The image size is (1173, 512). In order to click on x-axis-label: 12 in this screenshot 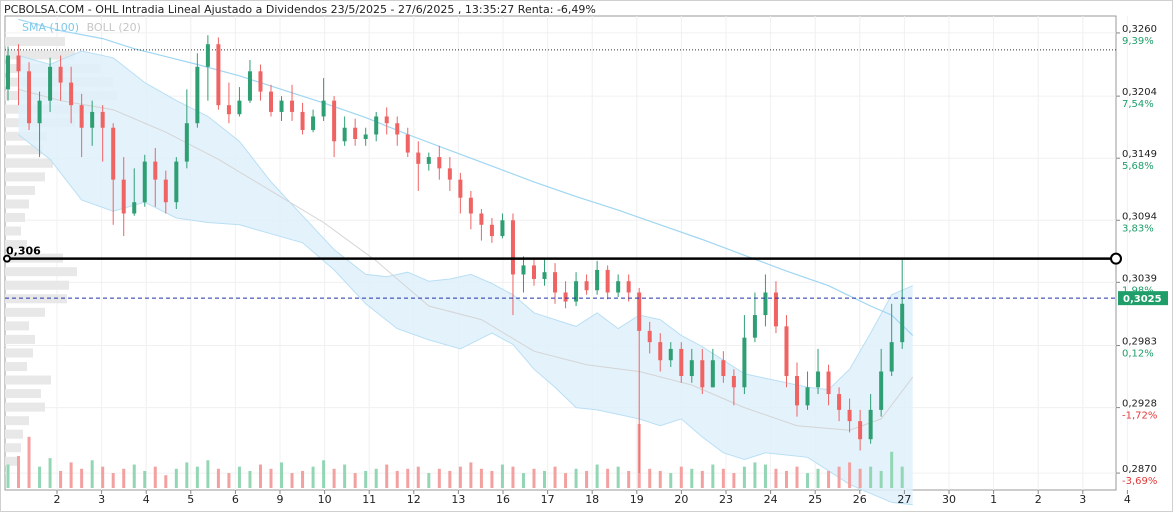, I will do `click(414, 499)`.